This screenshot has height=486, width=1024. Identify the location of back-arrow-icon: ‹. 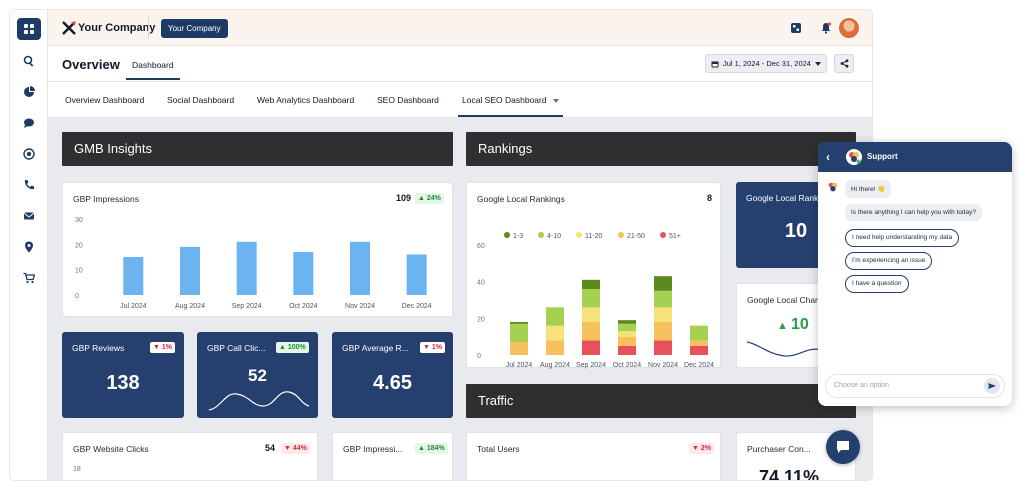
(828, 157).